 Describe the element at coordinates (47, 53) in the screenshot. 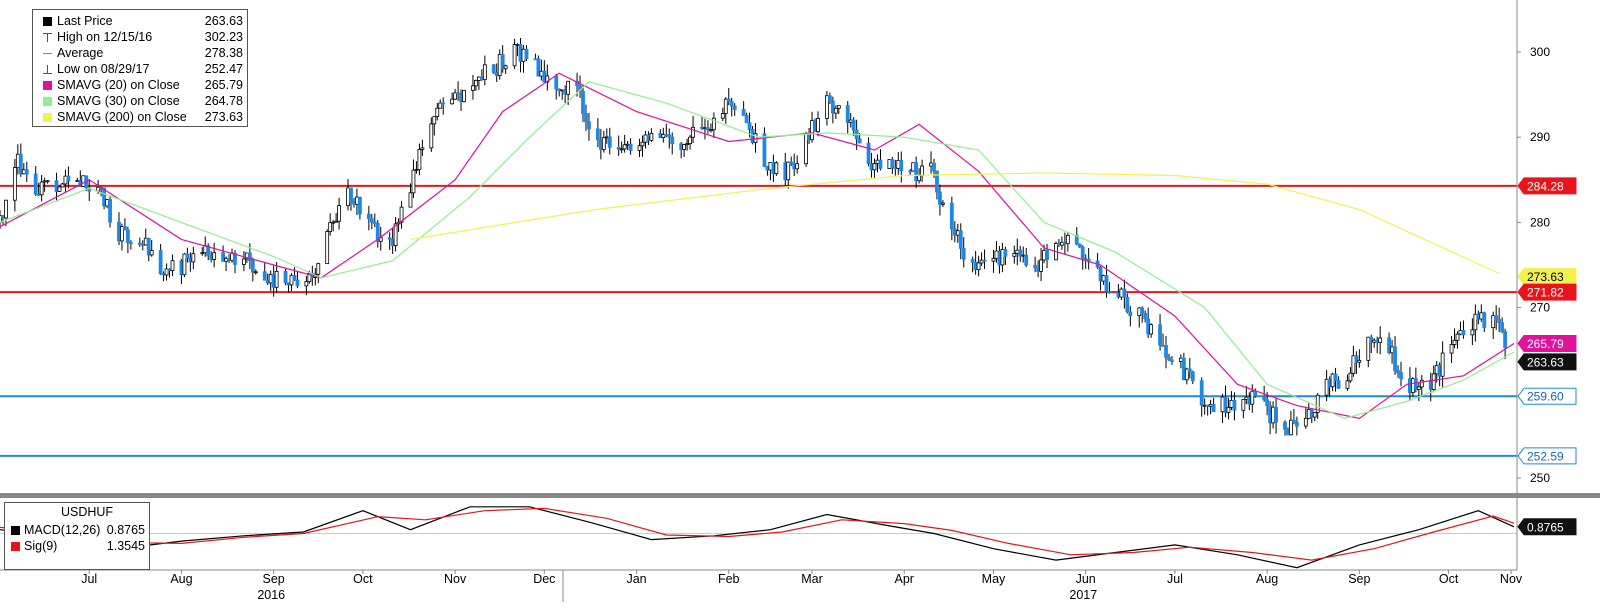

I see `average-line-icon` at that location.